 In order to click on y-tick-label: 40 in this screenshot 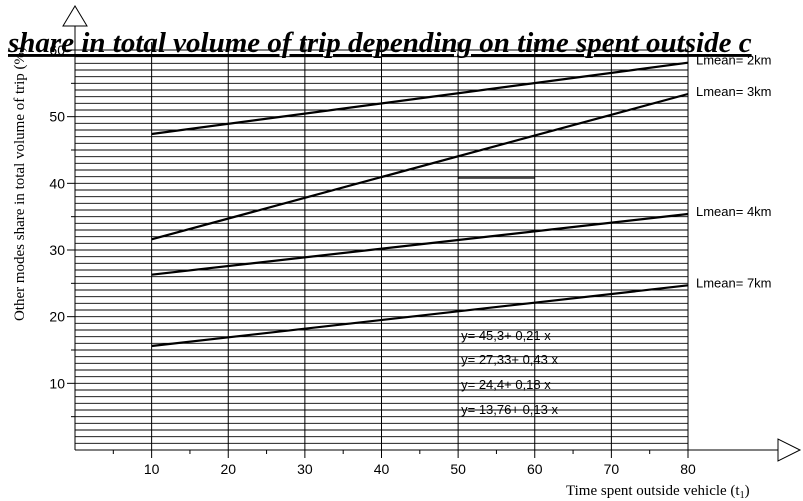, I will do `click(57, 183)`.